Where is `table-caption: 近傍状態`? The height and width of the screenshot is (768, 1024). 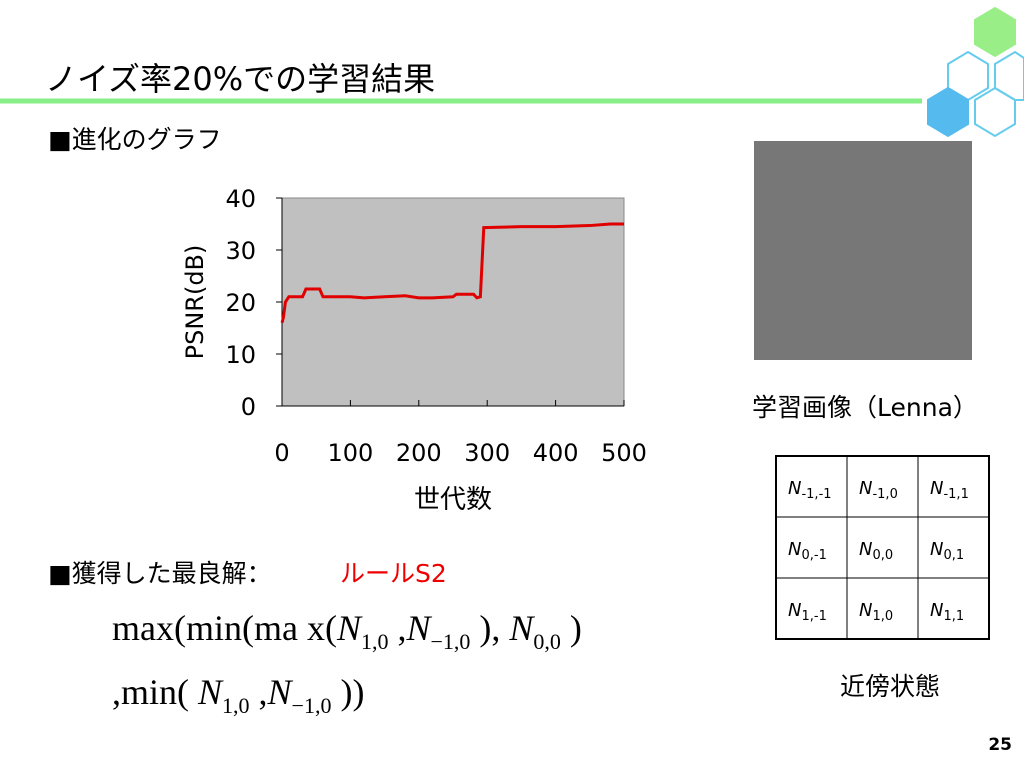
table-caption: 近傍状態 is located at coordinates (890, 686).